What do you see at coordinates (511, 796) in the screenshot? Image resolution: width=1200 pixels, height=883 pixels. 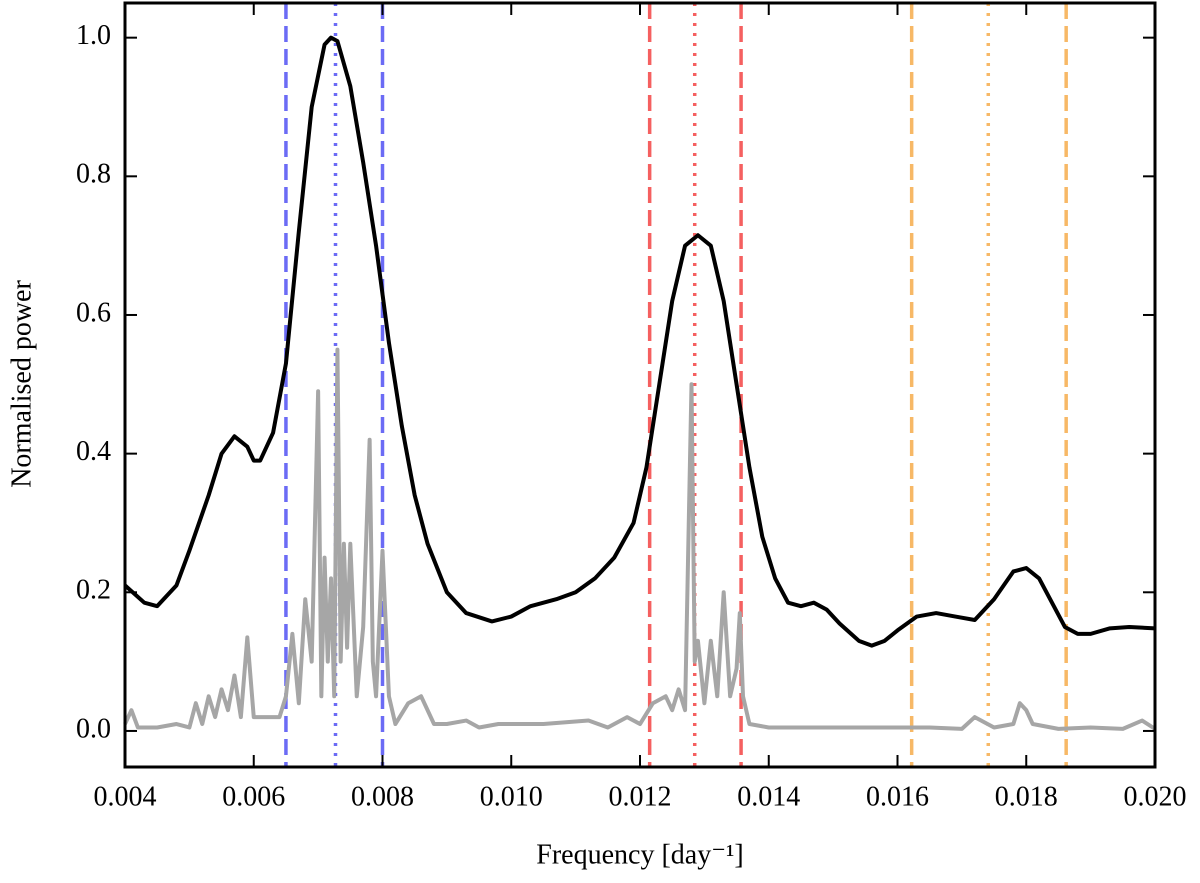 I see `x-tick-label: 0.010` at bounding box center [511, 796].